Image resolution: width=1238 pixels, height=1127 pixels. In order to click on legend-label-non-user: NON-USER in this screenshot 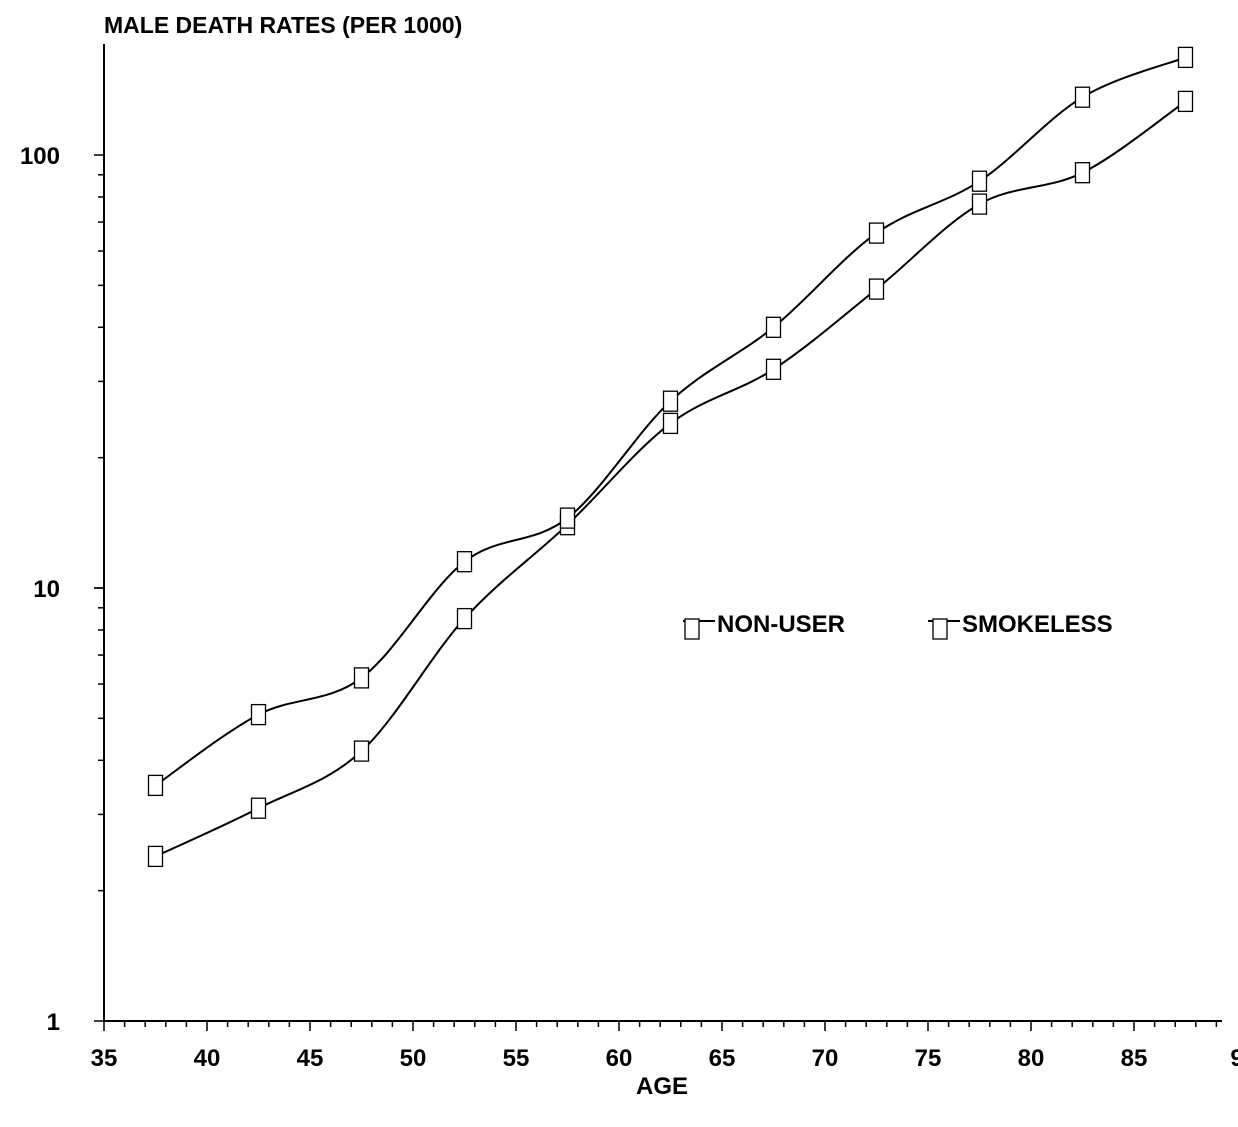, I will do `click(781, 624)`.